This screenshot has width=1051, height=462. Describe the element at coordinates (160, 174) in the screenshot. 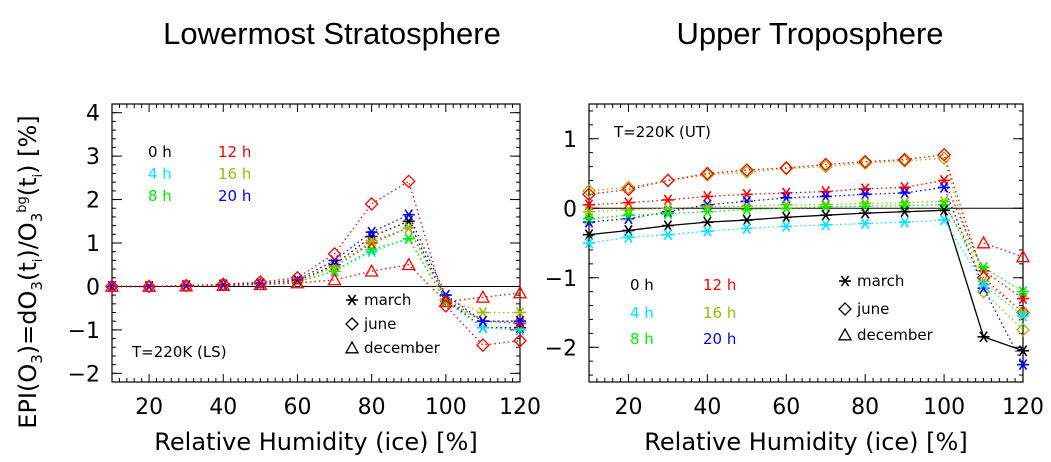

I see `hour-legend-item: 4 h` at that location.